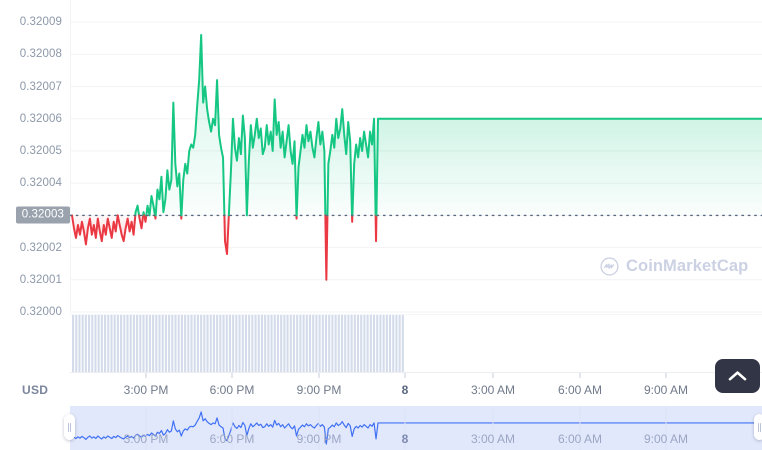 Image resolution: width=762 pixels, height=450 pixels. I want to click on y-axis-tick-label: 0.32000, so click(40, 312).